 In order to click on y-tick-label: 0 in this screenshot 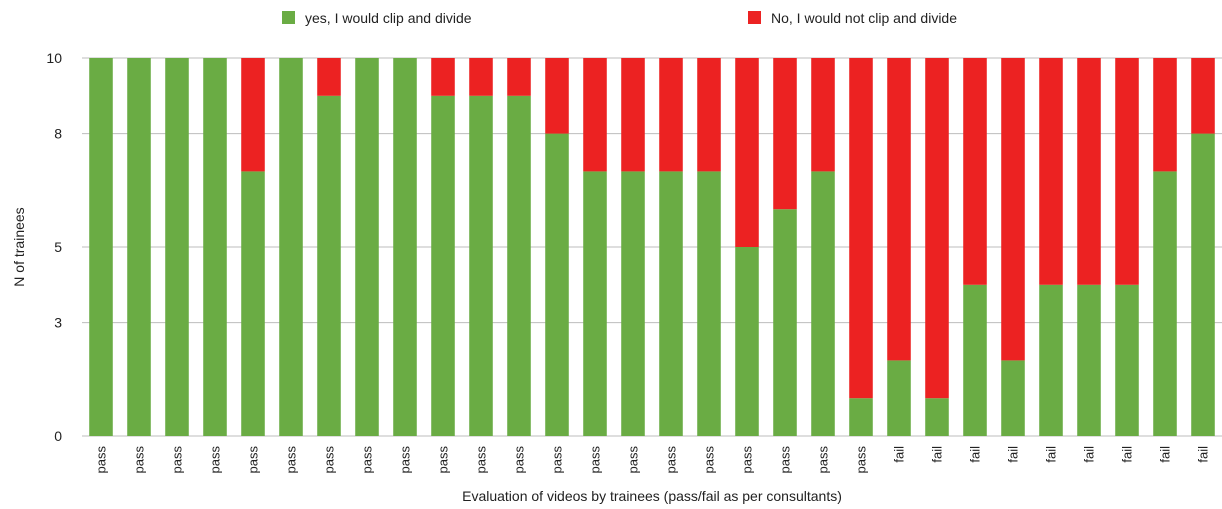, I will do `click(58, 436)`.